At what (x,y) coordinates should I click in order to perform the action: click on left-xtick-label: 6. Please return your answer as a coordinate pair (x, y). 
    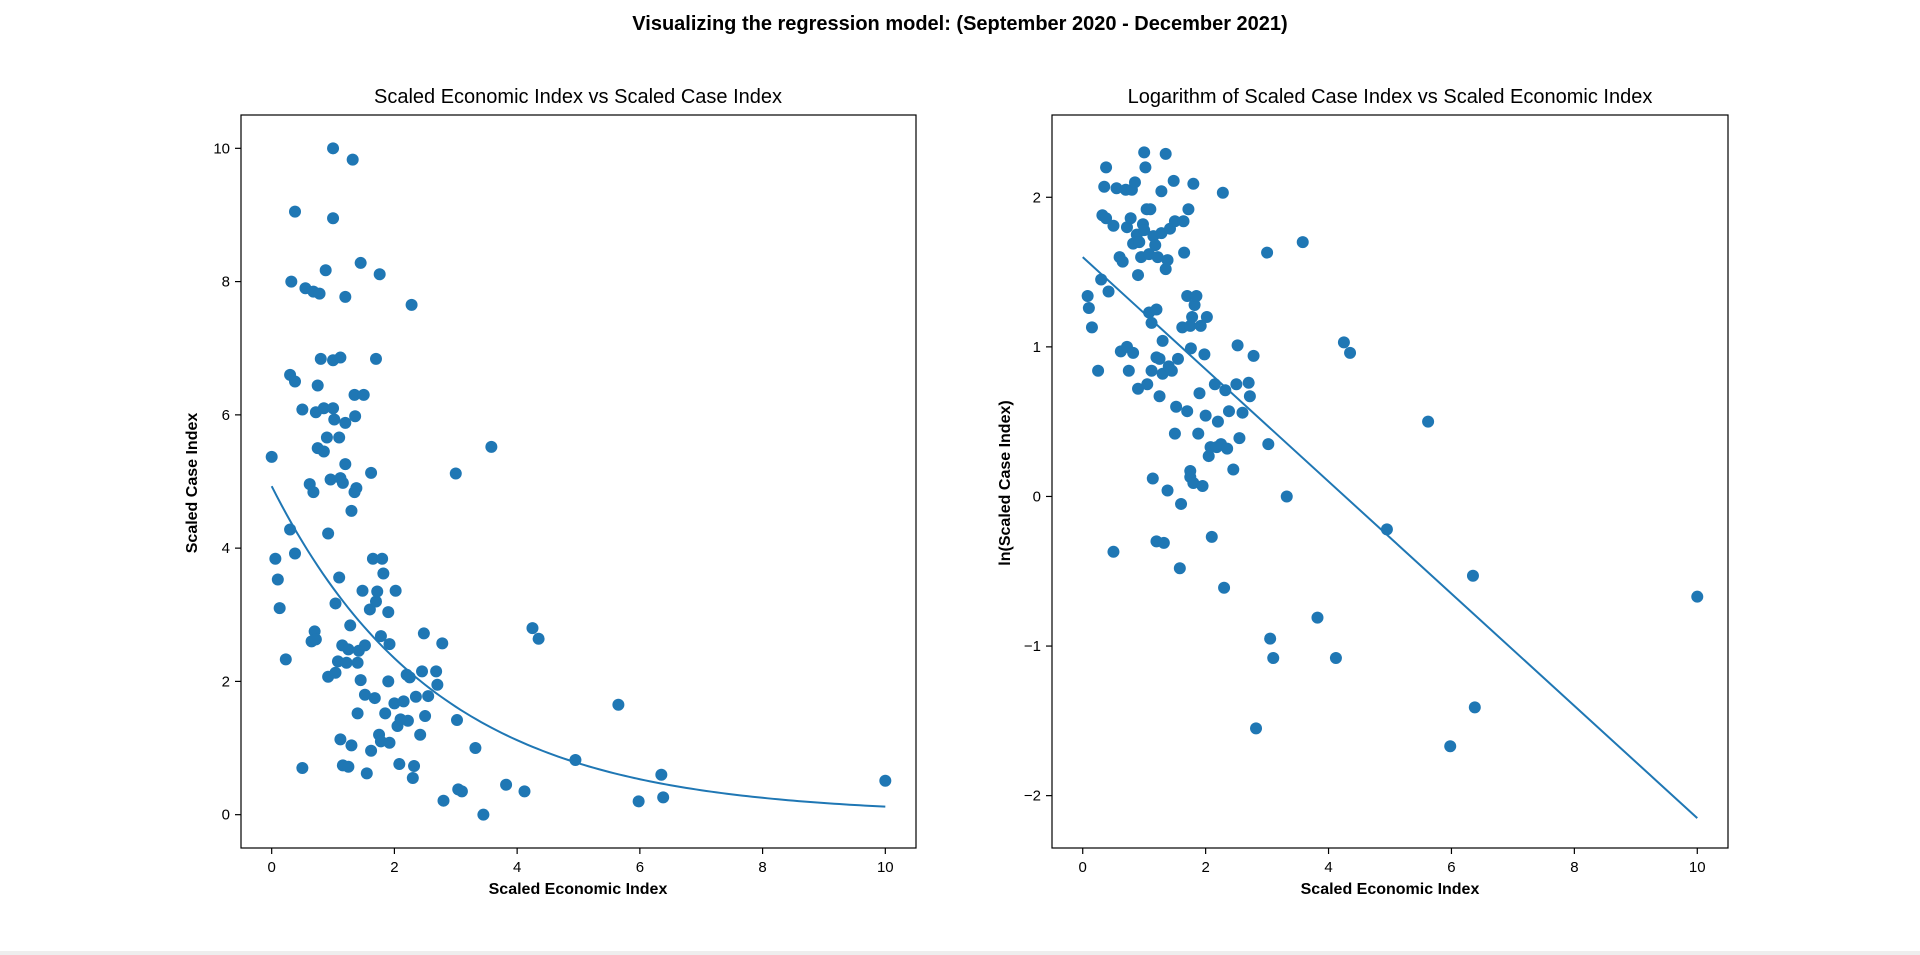
    Looking at the image, I should click on (640, 867).